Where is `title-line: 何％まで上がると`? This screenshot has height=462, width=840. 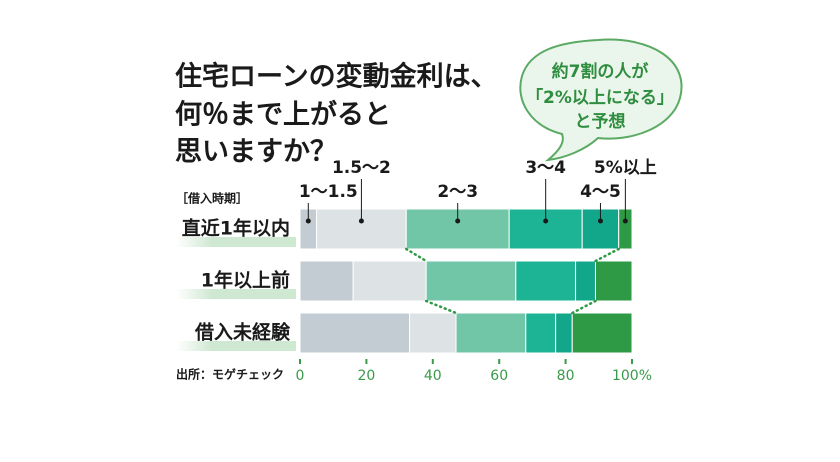
title-line: 何％まで上がると is located at coordinates (283, 115).